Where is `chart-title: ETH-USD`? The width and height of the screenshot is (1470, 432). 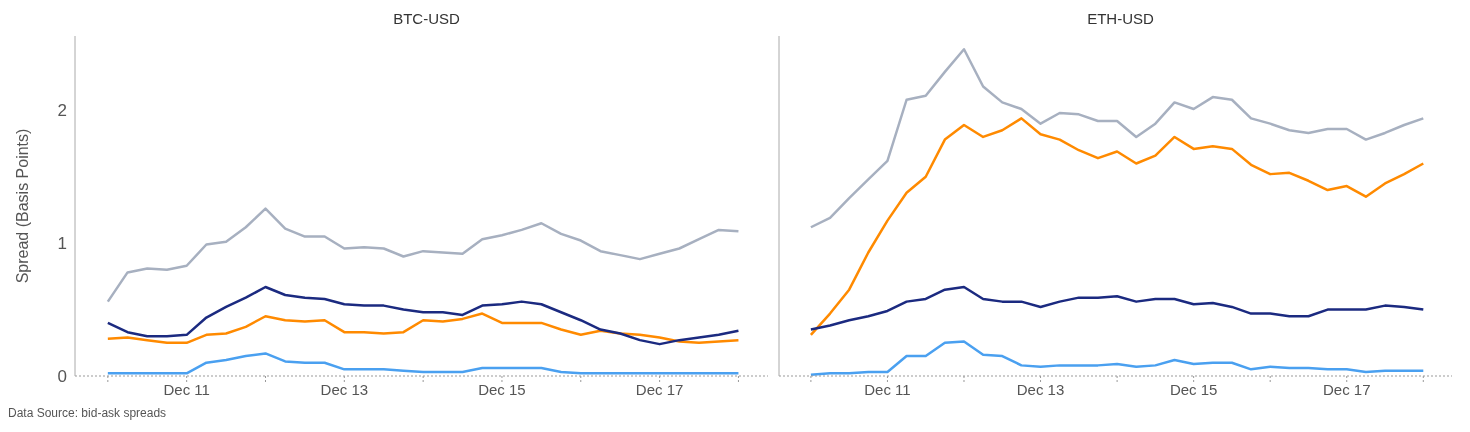 chart-title: ETH-USD is located at coordinates (1120, 19).